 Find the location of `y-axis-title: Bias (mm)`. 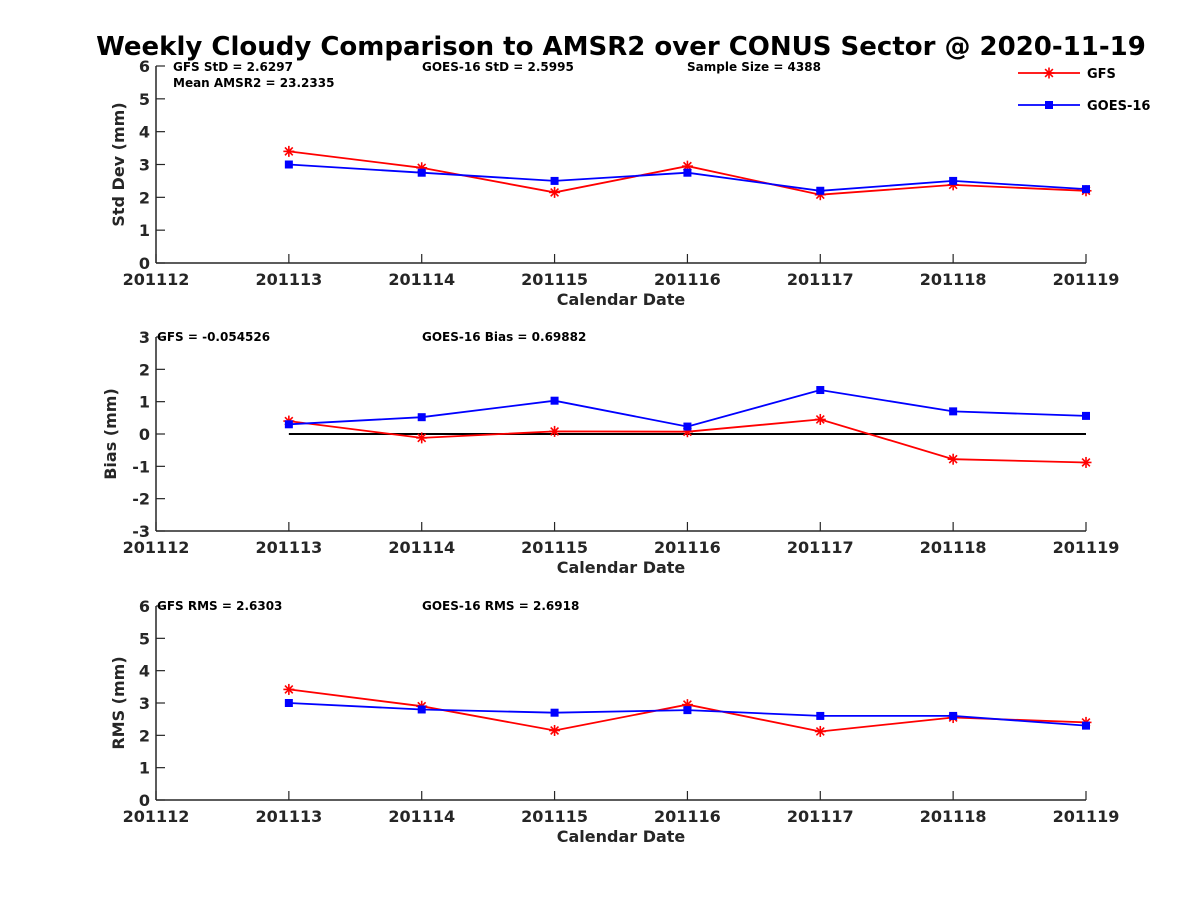

y-axis-title: Bias (mm) is located at coordinates (110, 434).